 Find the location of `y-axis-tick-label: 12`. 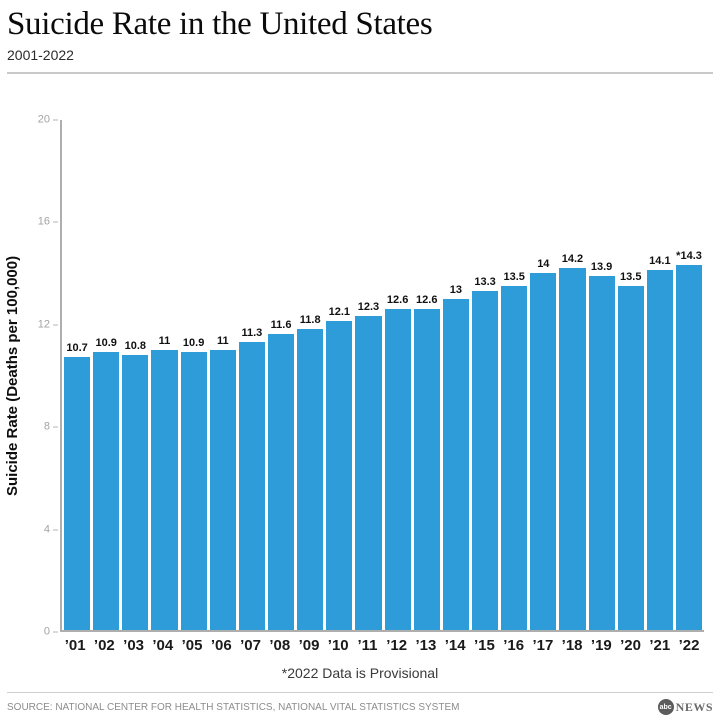

y-axis-tick-label: 12 is located at coordinates (43, 324).